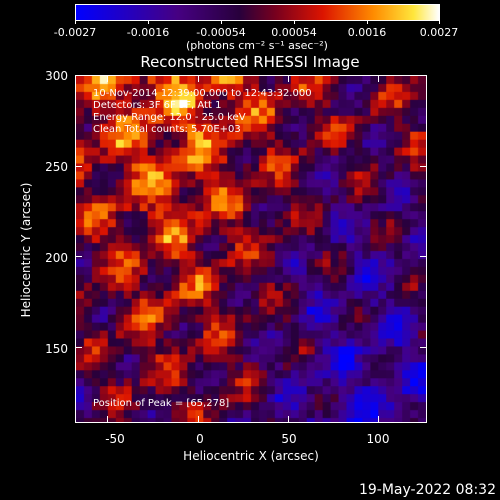 Image resolution: width=500 pixels, height=500 pixels. Describe the element at coordinates (56, 167) in the screenshot. I see `y-tick-label: 250` at that location.